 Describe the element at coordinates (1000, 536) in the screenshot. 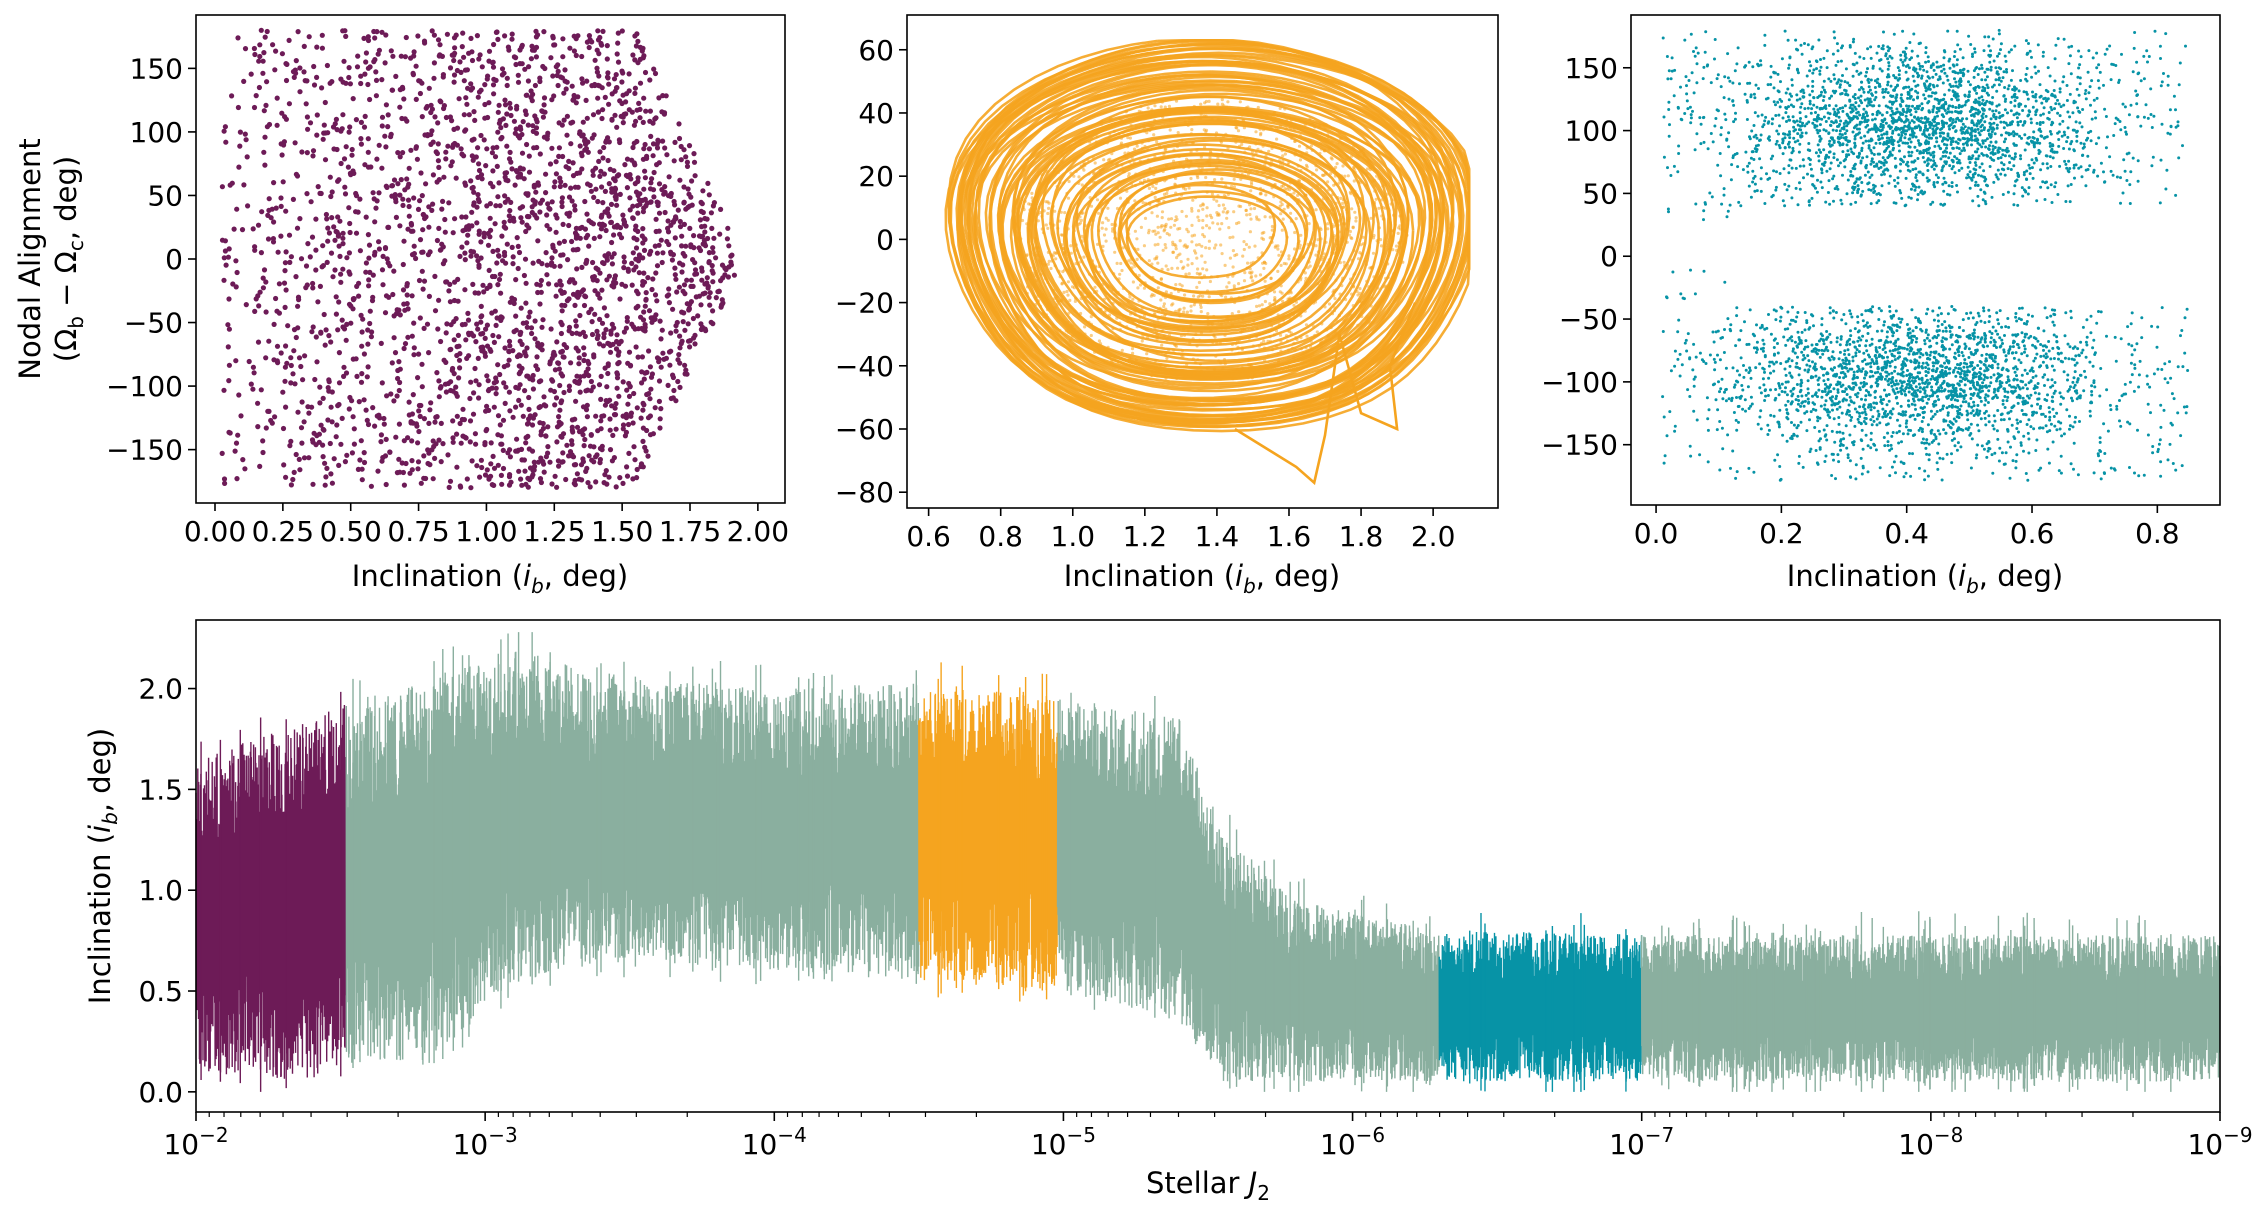

I see `x-tick-label: 0.8` at that location.